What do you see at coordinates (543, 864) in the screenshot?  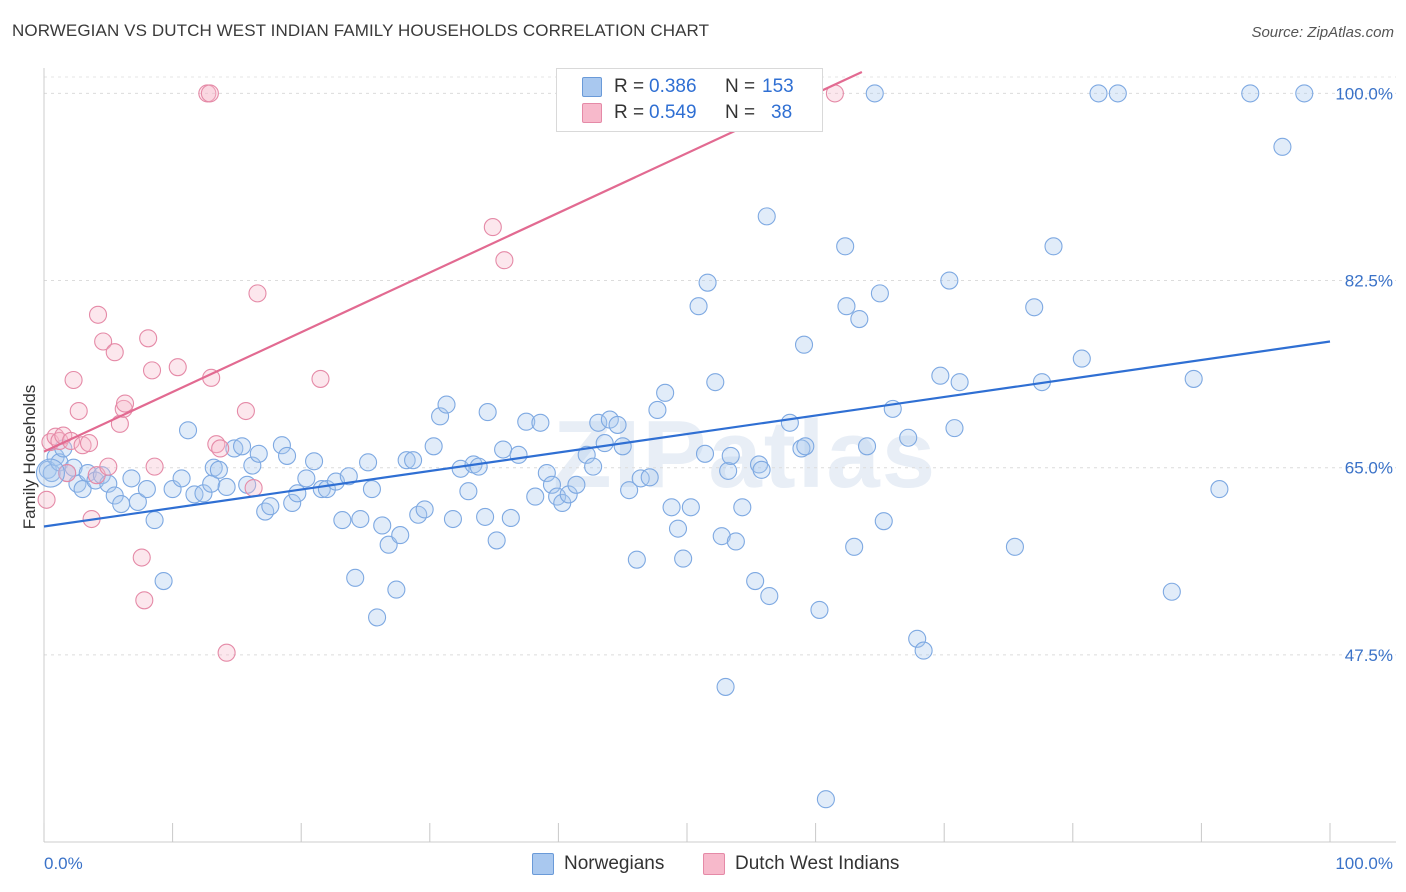 I see `bottom-legend-swatch-norwegians` at bounding box center [543, 864].